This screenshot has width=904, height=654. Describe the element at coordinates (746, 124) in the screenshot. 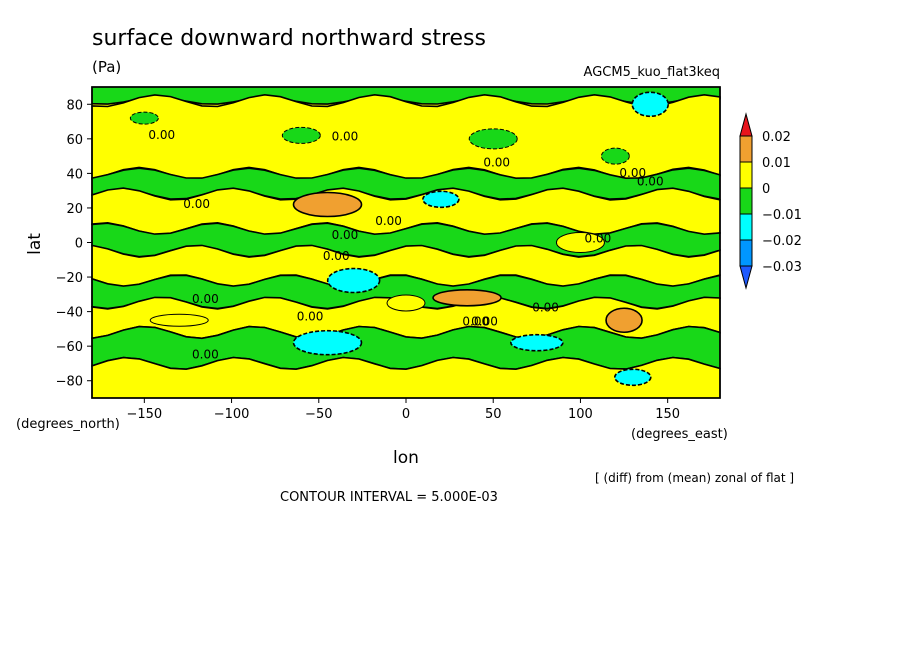

I see `colorbar-top-triangle` at that location.